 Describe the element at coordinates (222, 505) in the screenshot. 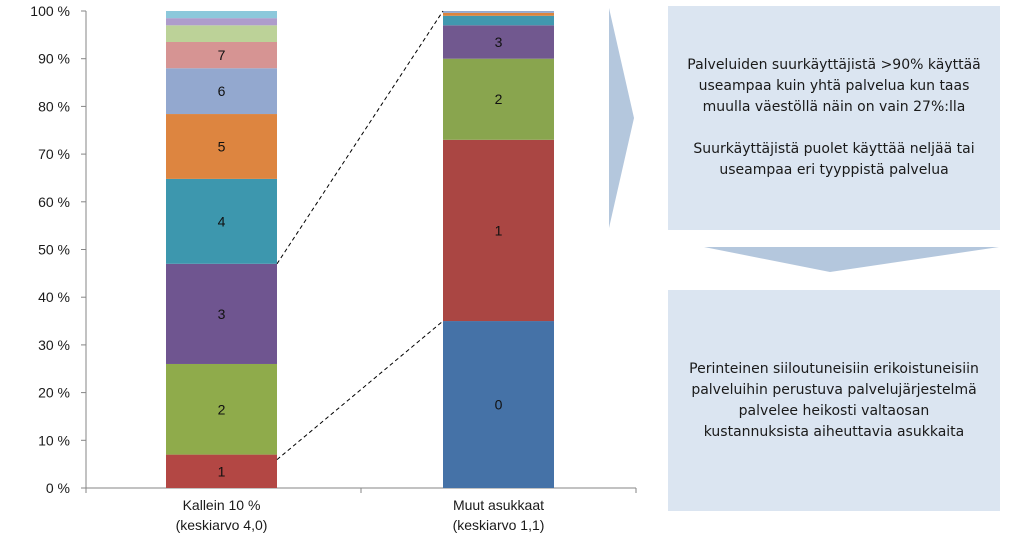

I see `x-category-label: Kallein 10 %` at that location.